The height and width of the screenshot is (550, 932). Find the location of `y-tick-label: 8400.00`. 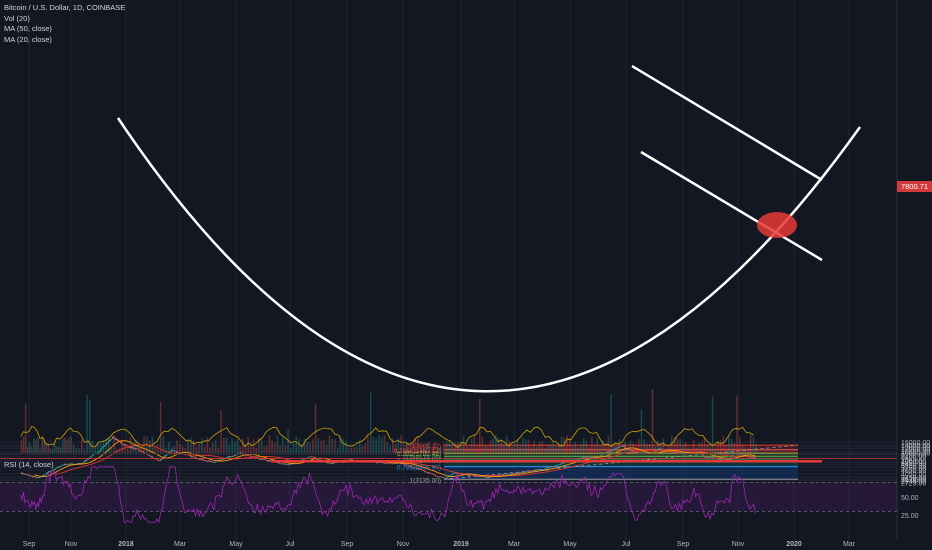

y-tick-label: 8400.00 is located at coordinates (913, 458).